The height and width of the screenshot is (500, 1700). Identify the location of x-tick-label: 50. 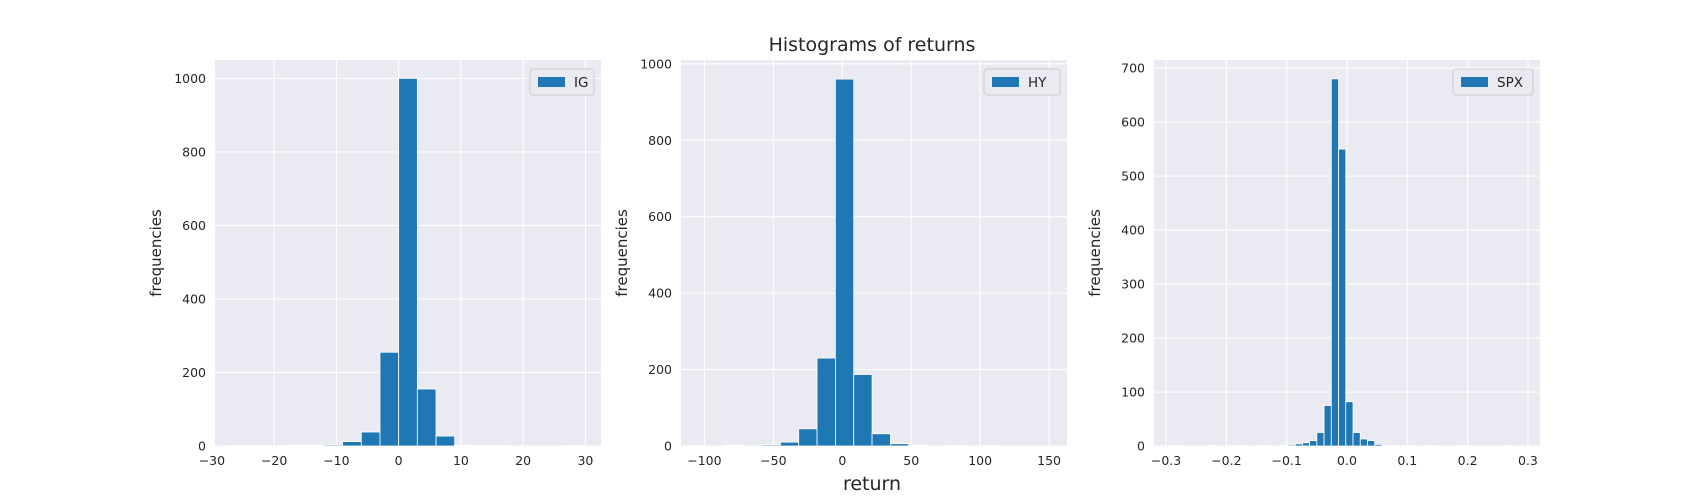
(911, 460).